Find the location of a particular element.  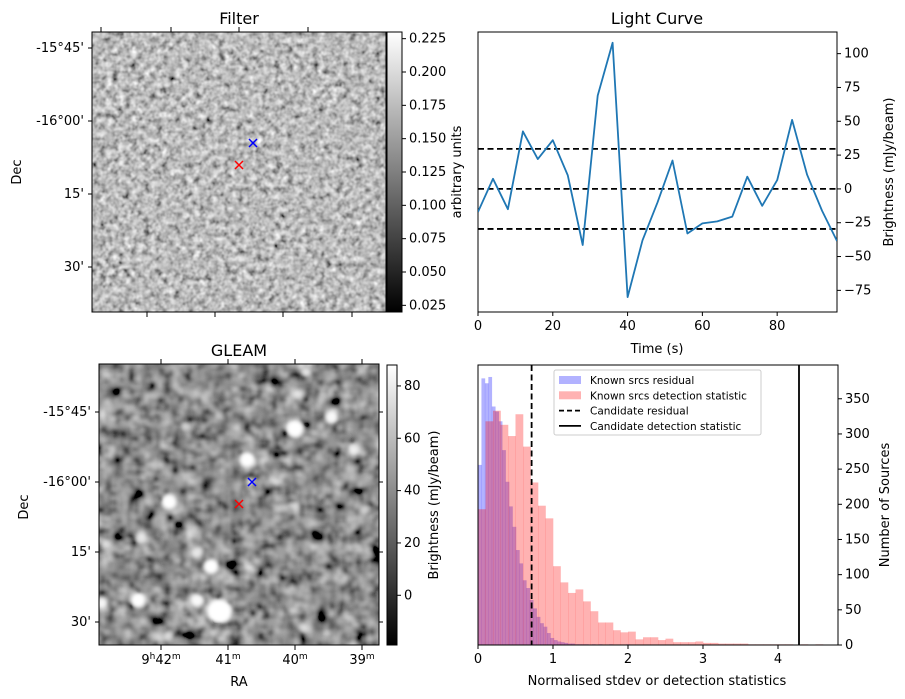

histogram-residual-bars is located at coordinates (554, 510).